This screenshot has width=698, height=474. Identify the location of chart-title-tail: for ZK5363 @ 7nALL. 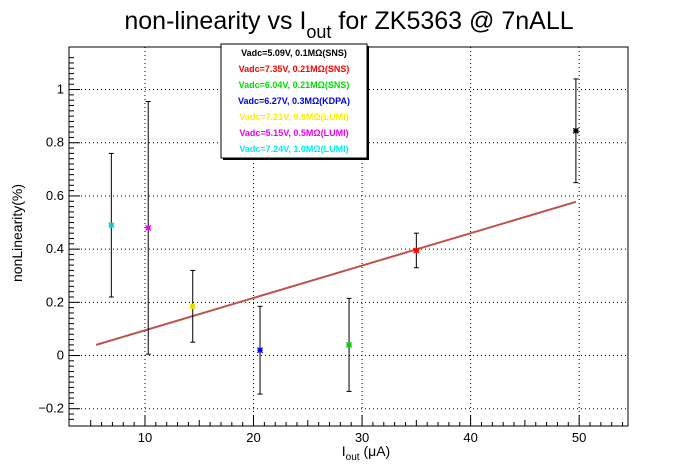
(452, 21).